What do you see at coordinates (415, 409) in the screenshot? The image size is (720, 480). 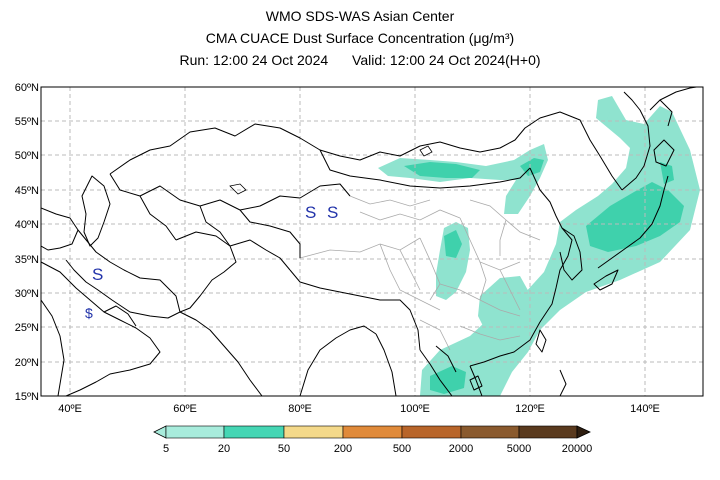 I see `lon-tick-label: 100ºE` at bounding box center [415, 409].